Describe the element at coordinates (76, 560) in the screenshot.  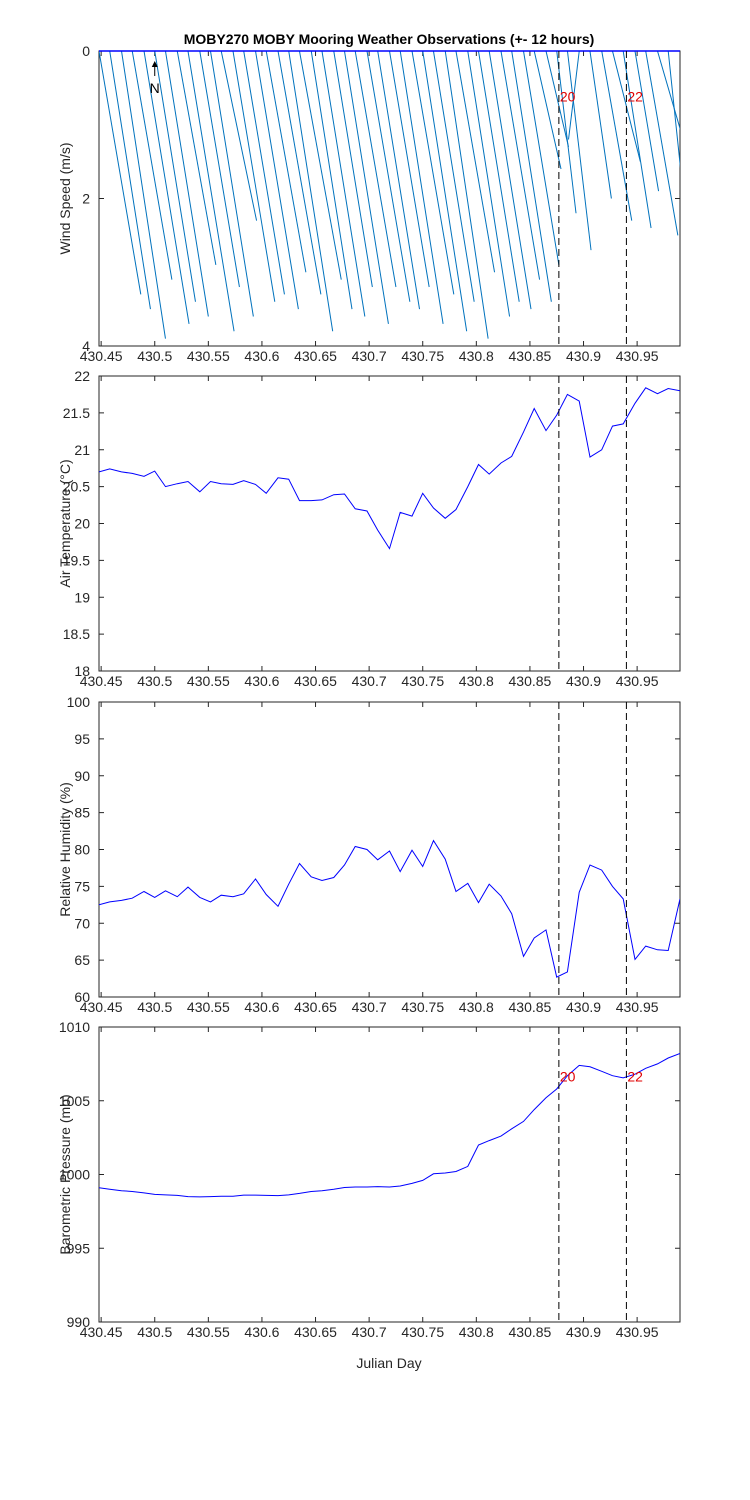
I see `y-tick-label: 19.5` at that location.